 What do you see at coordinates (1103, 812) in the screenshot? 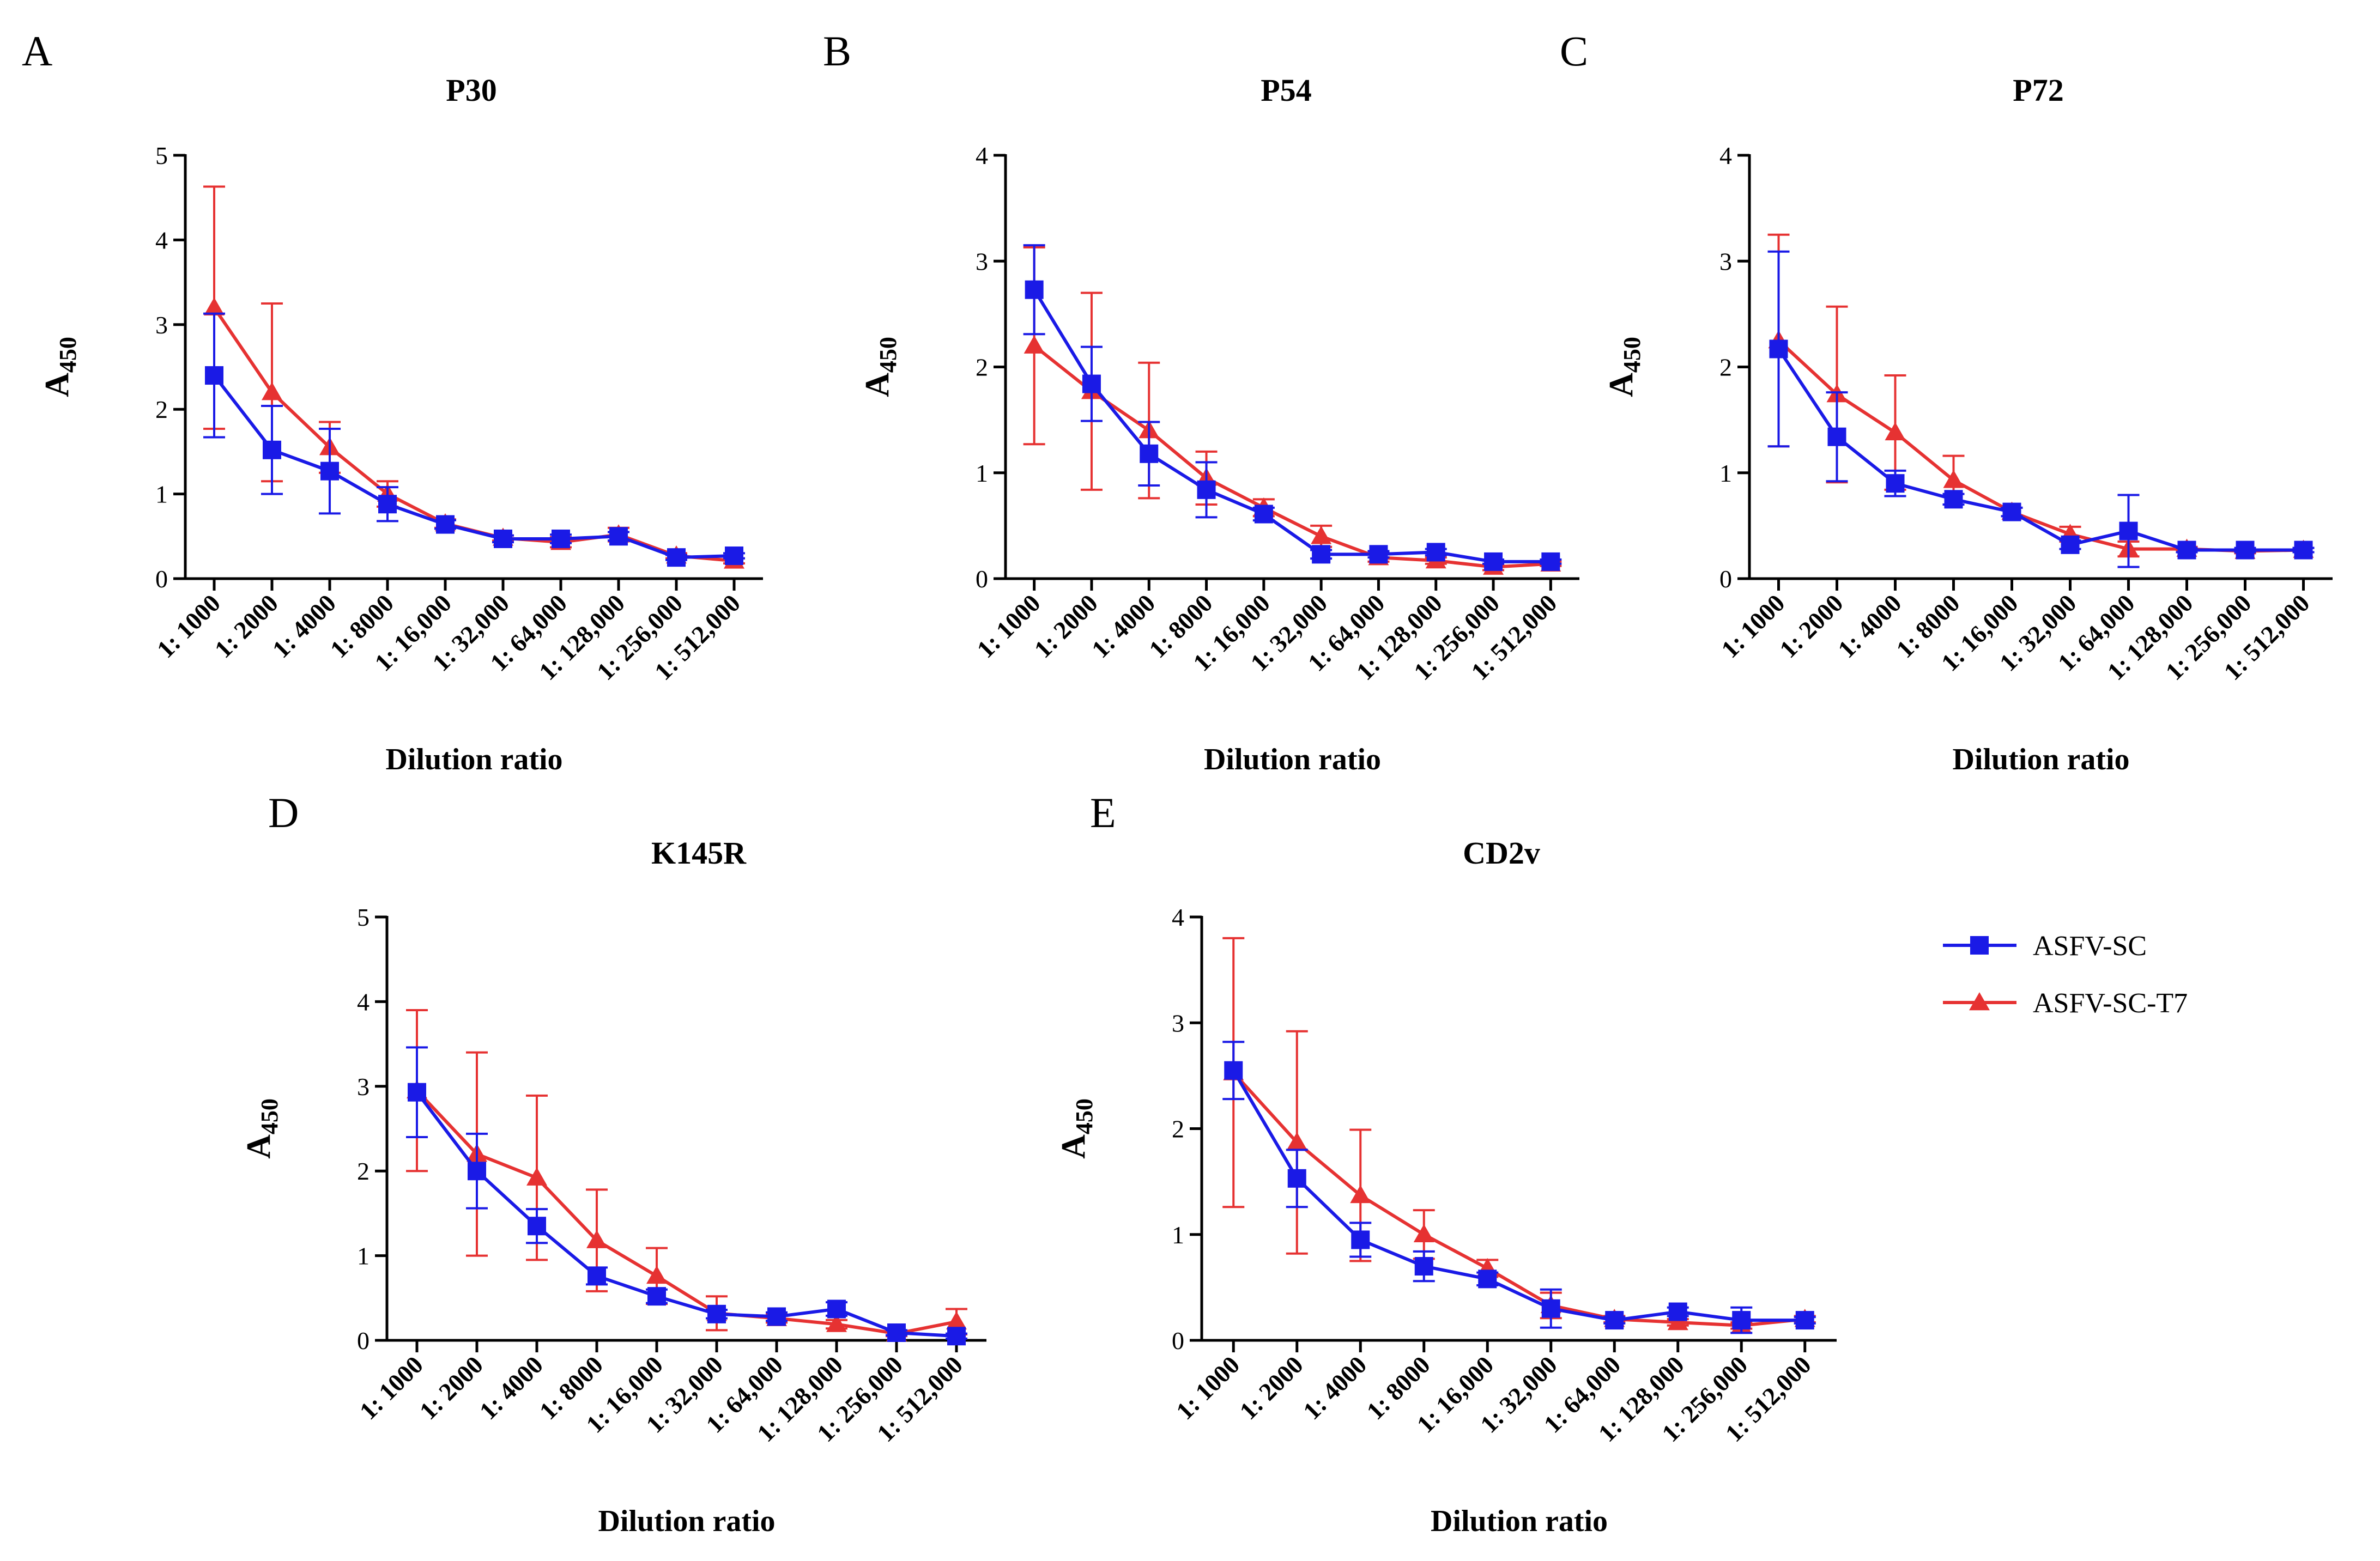
I see `panel-letter: E` at bounding box center [1103, 812].